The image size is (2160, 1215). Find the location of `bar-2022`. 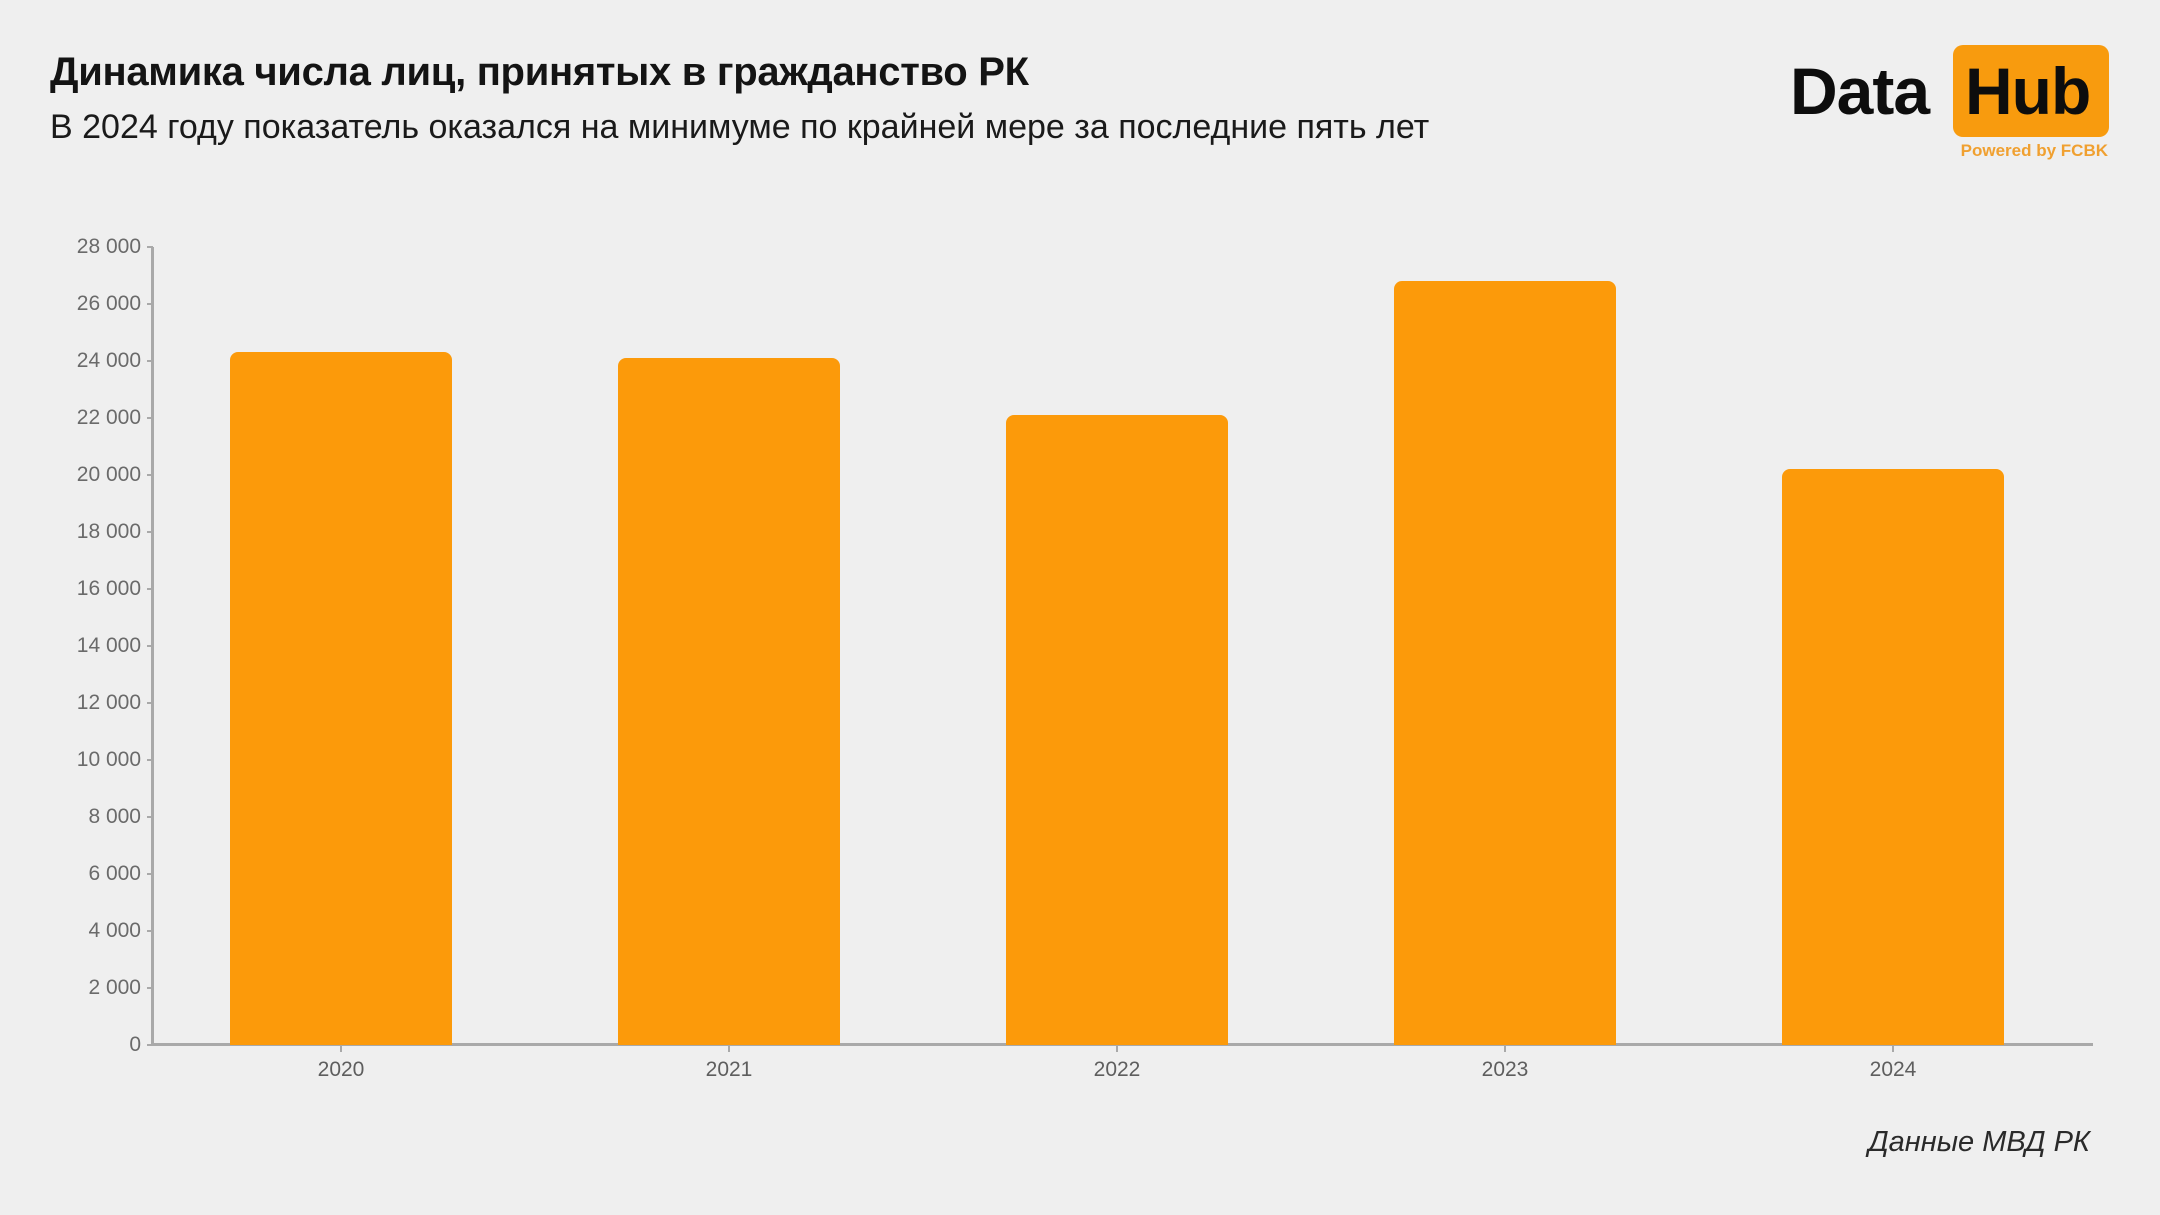

bar-2022 is located at coordinates (1117, 730).